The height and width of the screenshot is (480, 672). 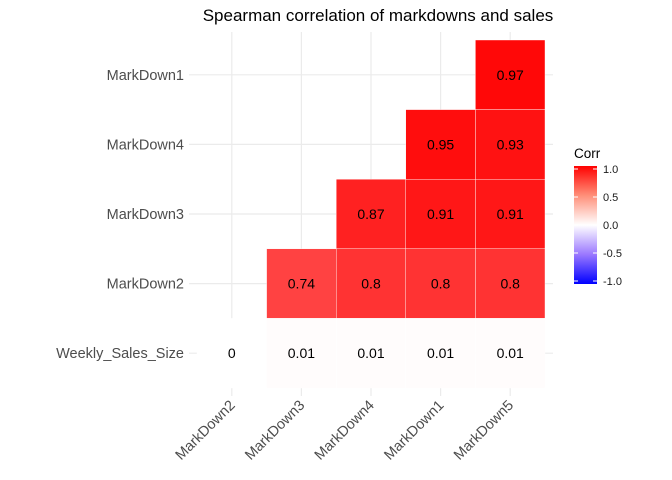 I want to click on y-tick-label: MarkDown2, so click(x=145, y=285).